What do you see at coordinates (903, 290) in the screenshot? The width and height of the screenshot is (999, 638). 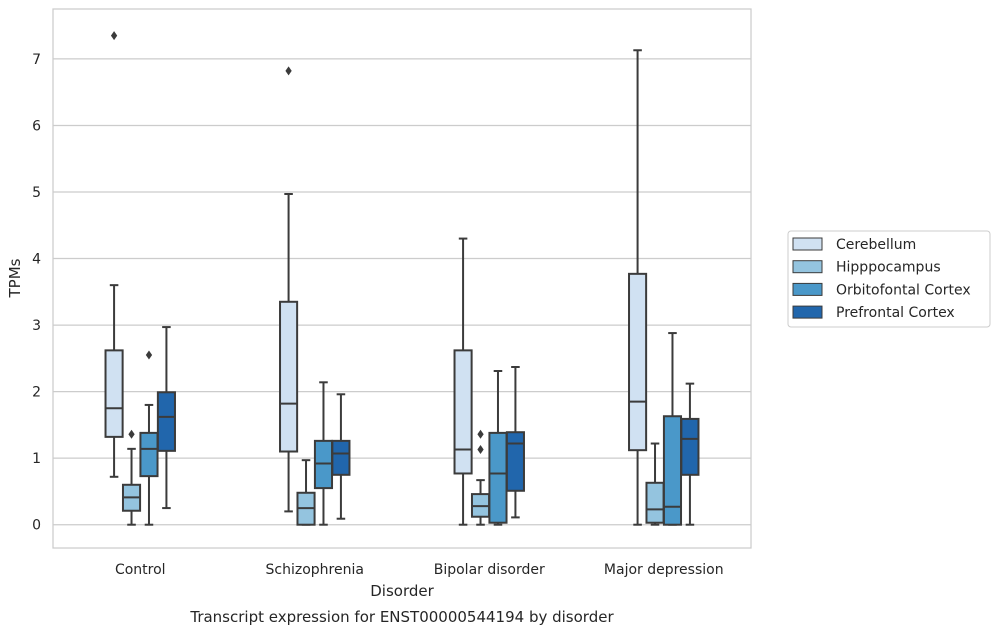 I see `legend-label: Orbitofontal Cortex` at bounding box center [903, 290].